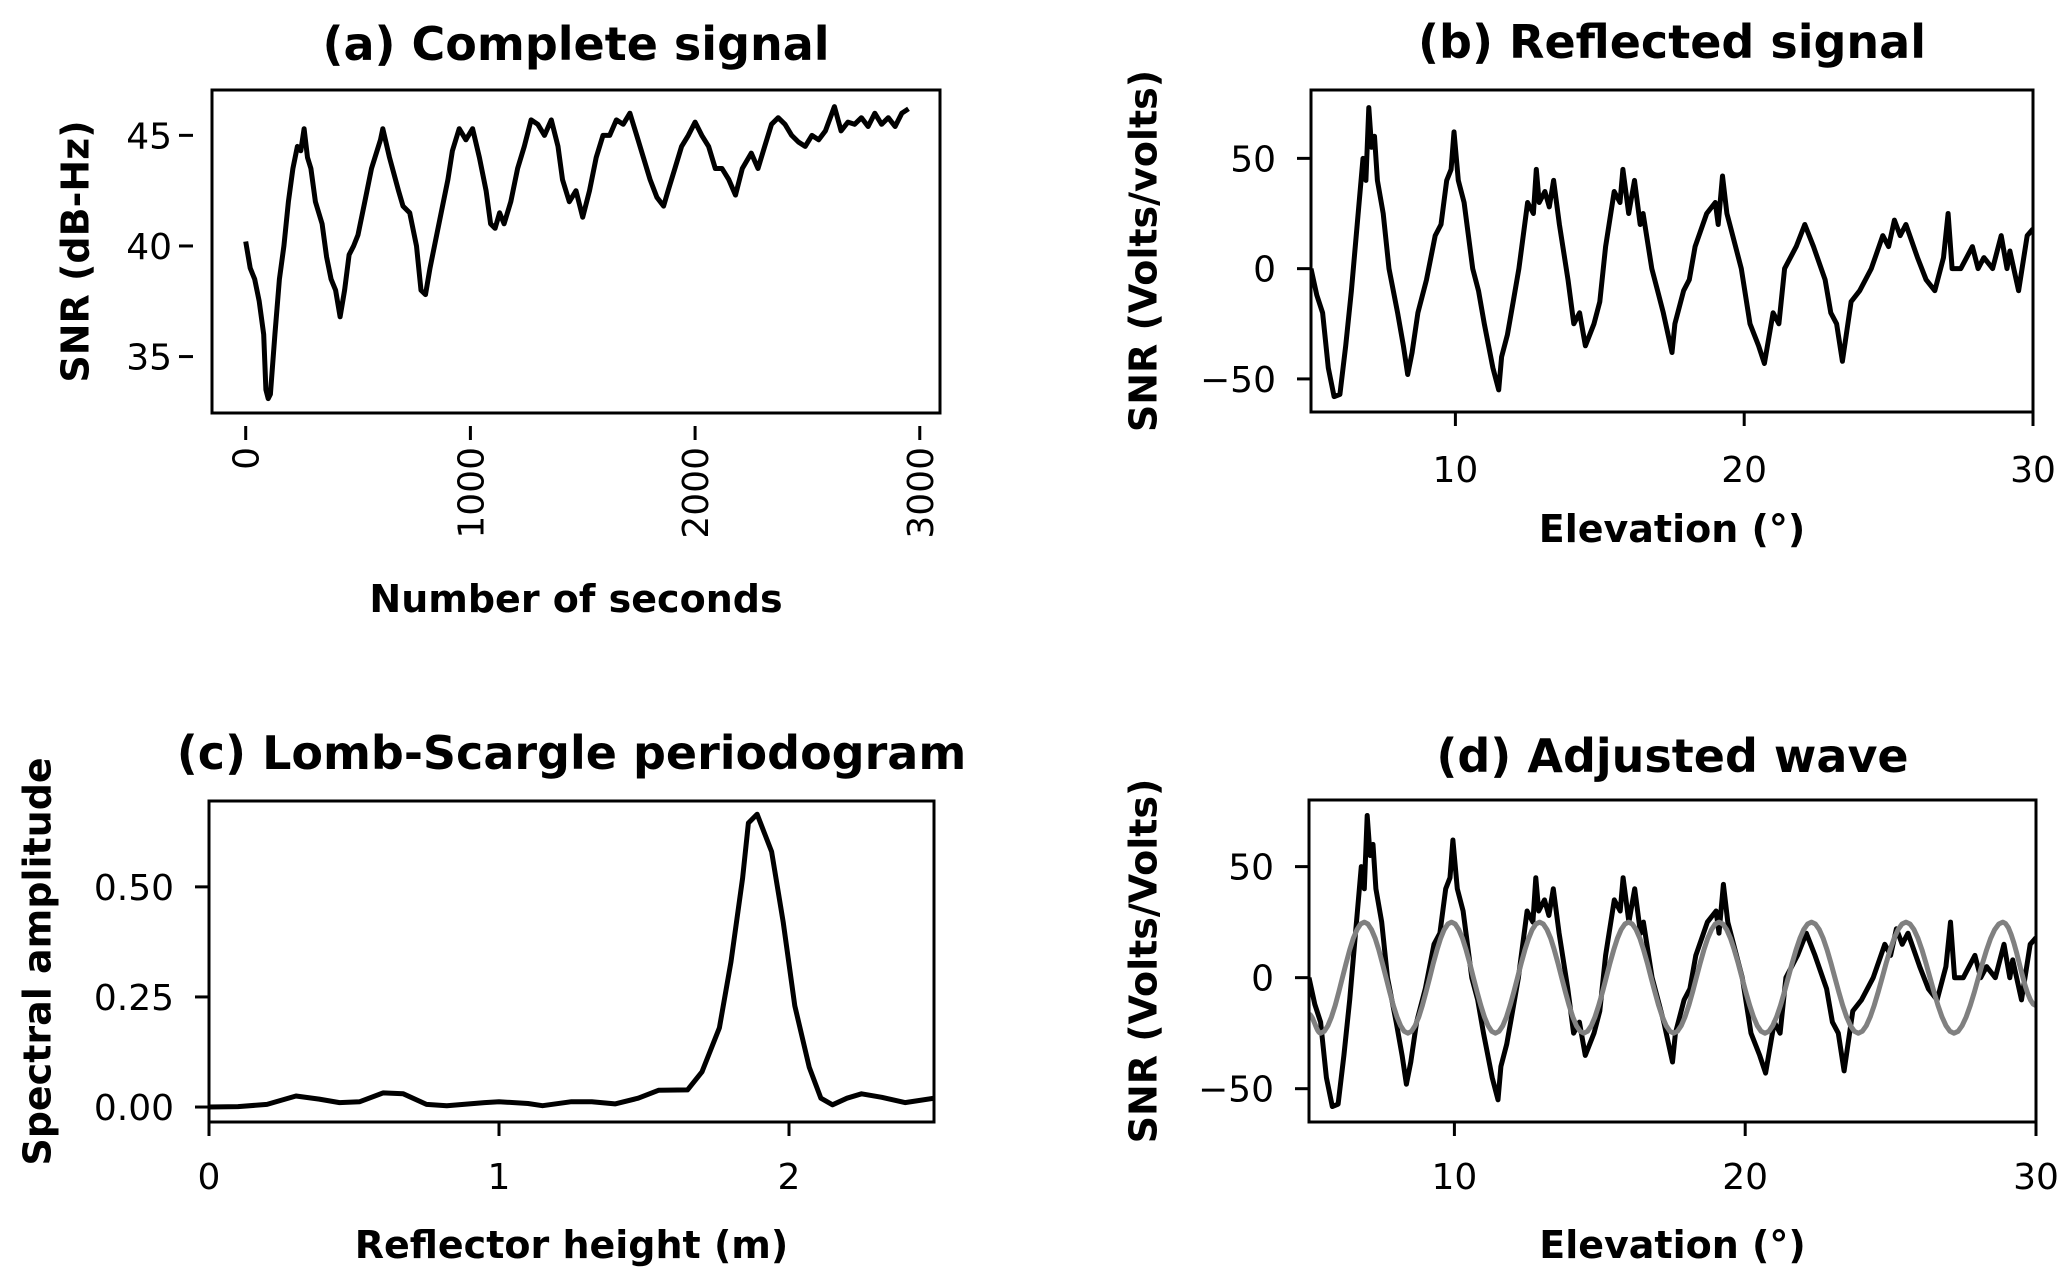  I want to click on series-line-reflected-snr, so click(1672, 252).